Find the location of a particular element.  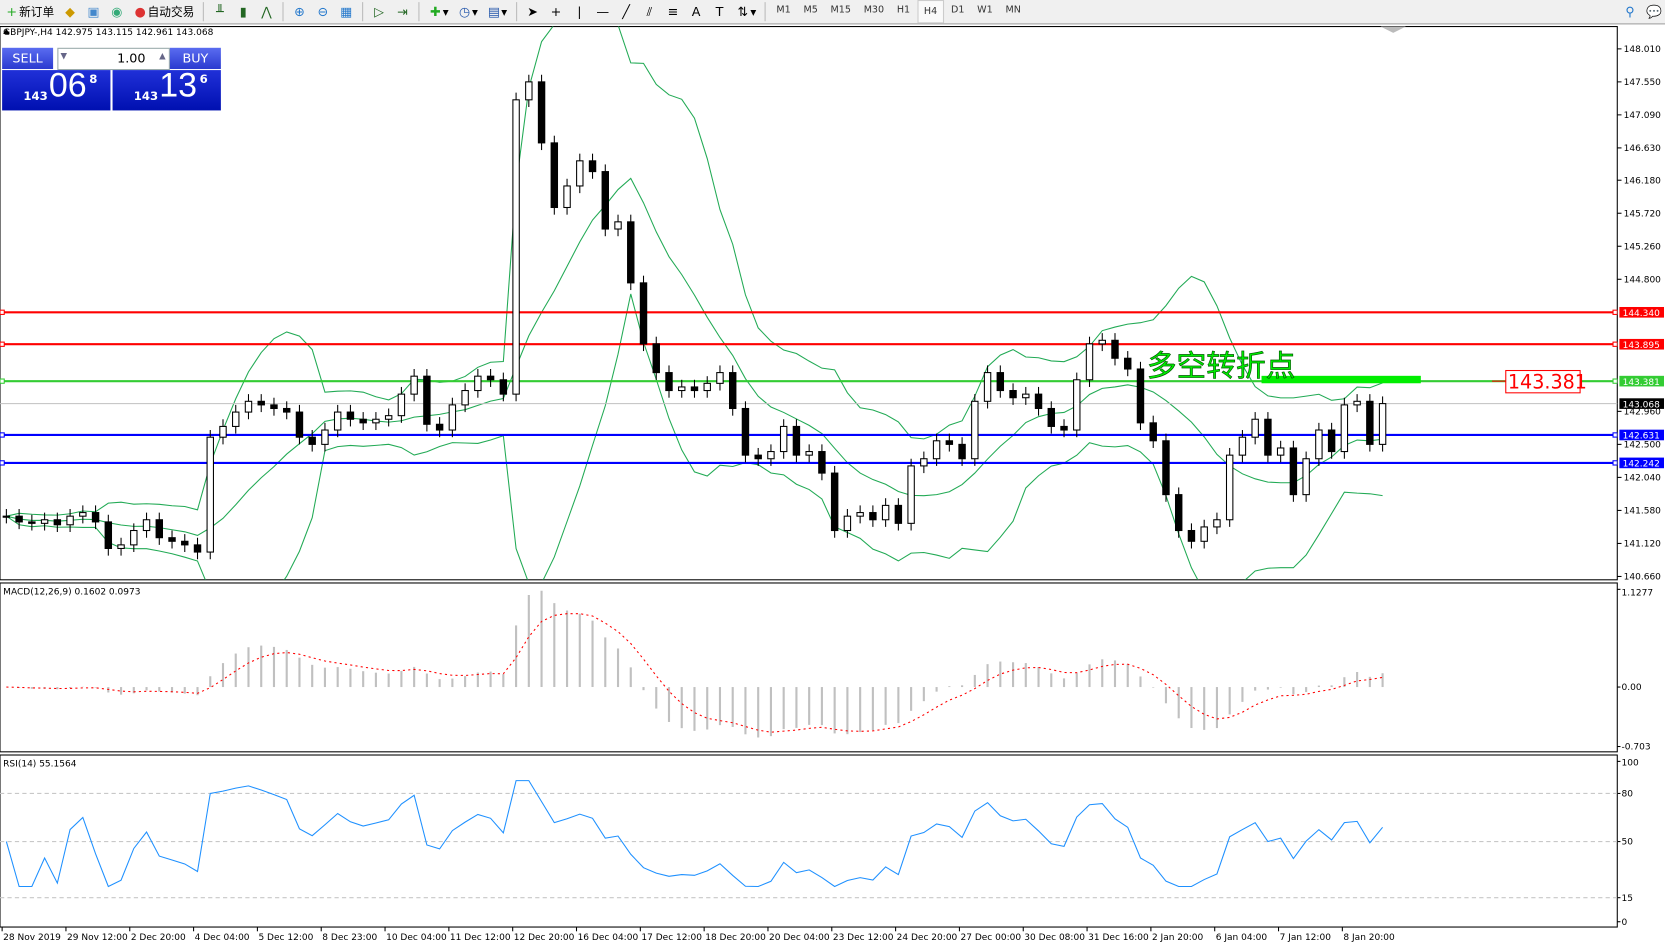

market-watch-button: ◆ is located at coordinates (69, 11).